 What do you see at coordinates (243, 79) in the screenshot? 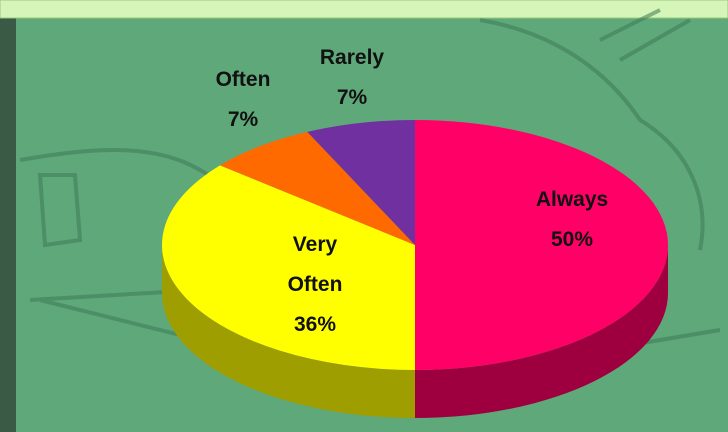
I see `category-label: Often` at bounding box center [243, 79].